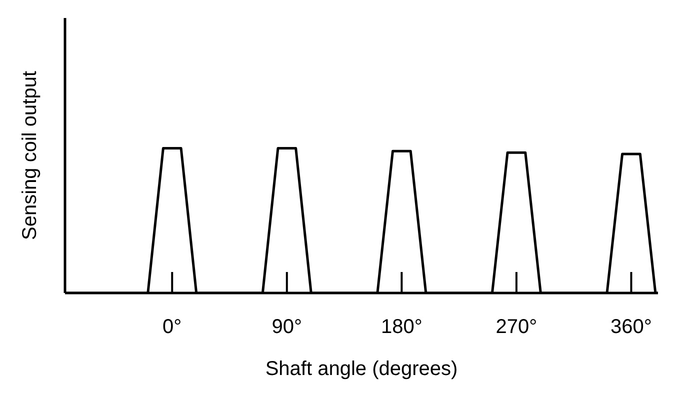 Image resolution: width=687 pixels, height=412 pixels. I want to click on x-tick-label: 90°, so click(287, 327).